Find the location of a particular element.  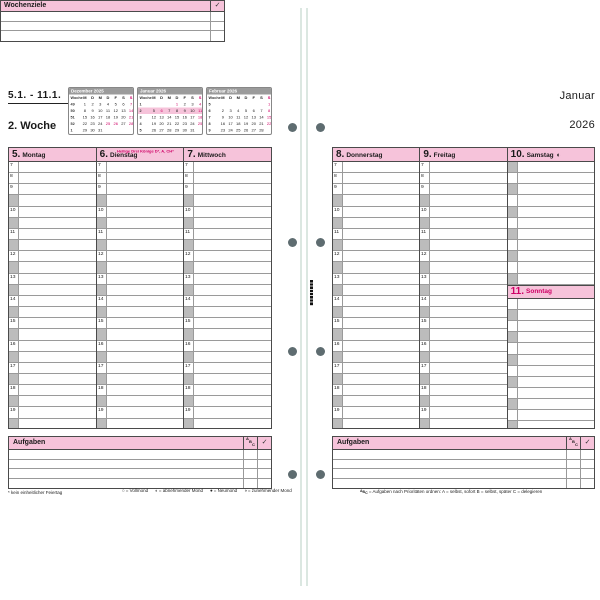

time-row: 9 is located at coordinates (376, 190).